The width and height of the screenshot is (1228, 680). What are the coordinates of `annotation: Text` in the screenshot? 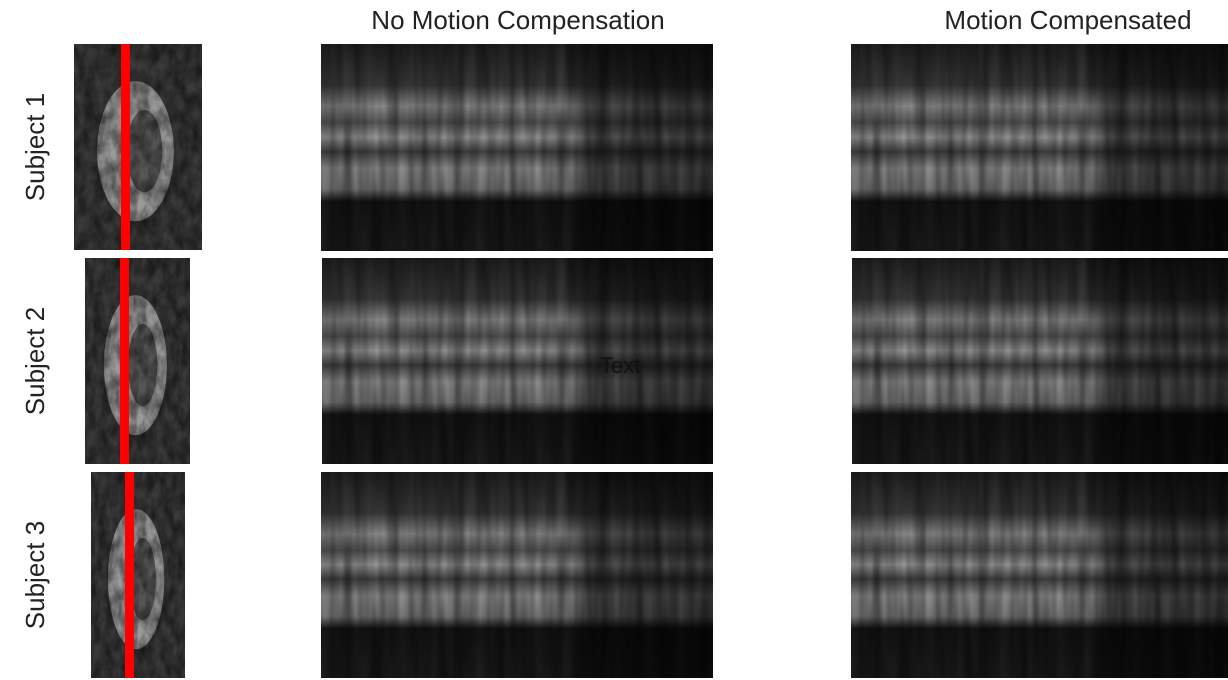 It's located at (620, 365).